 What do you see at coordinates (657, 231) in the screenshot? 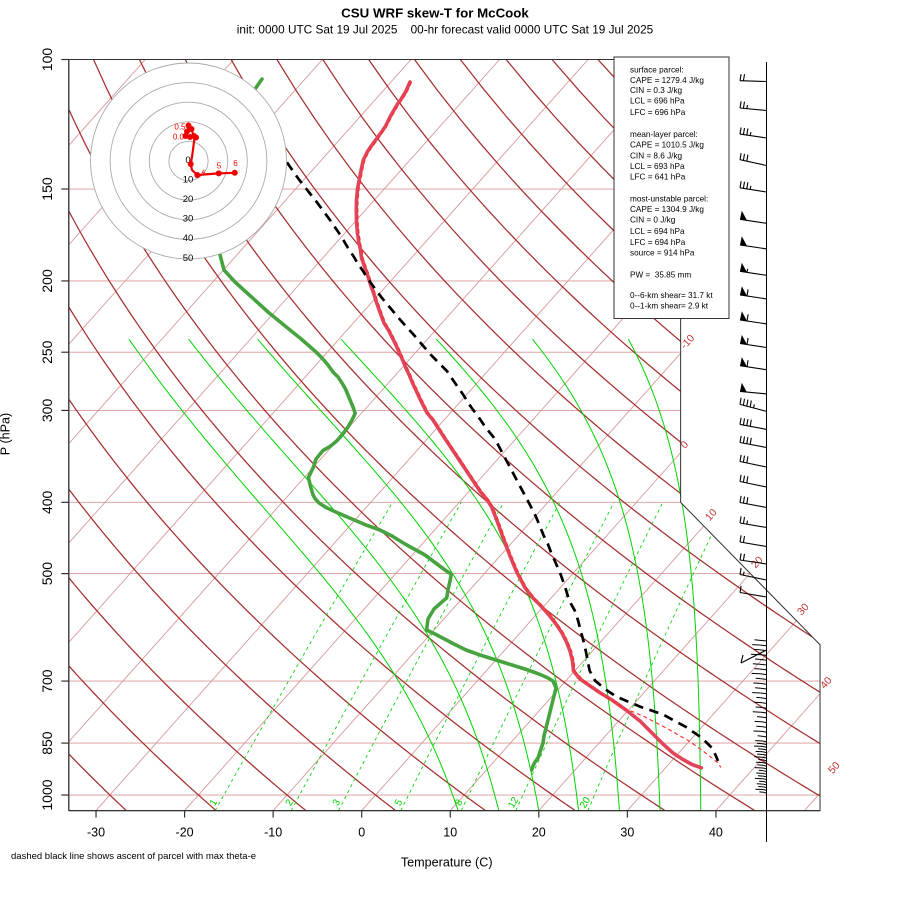
I see `svg-text: LCL = 694 hPa` at bounding box center [657, 231].